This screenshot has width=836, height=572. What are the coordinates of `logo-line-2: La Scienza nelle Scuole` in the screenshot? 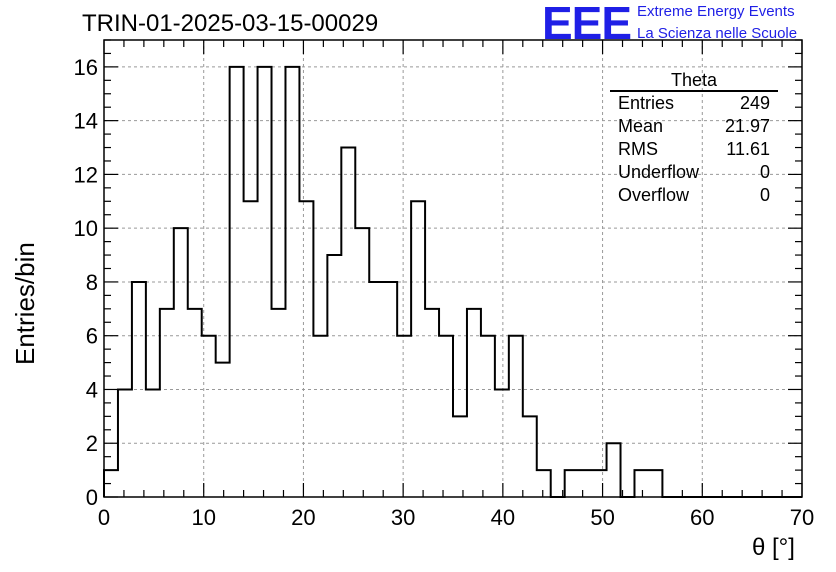 It's located at (717, 33).